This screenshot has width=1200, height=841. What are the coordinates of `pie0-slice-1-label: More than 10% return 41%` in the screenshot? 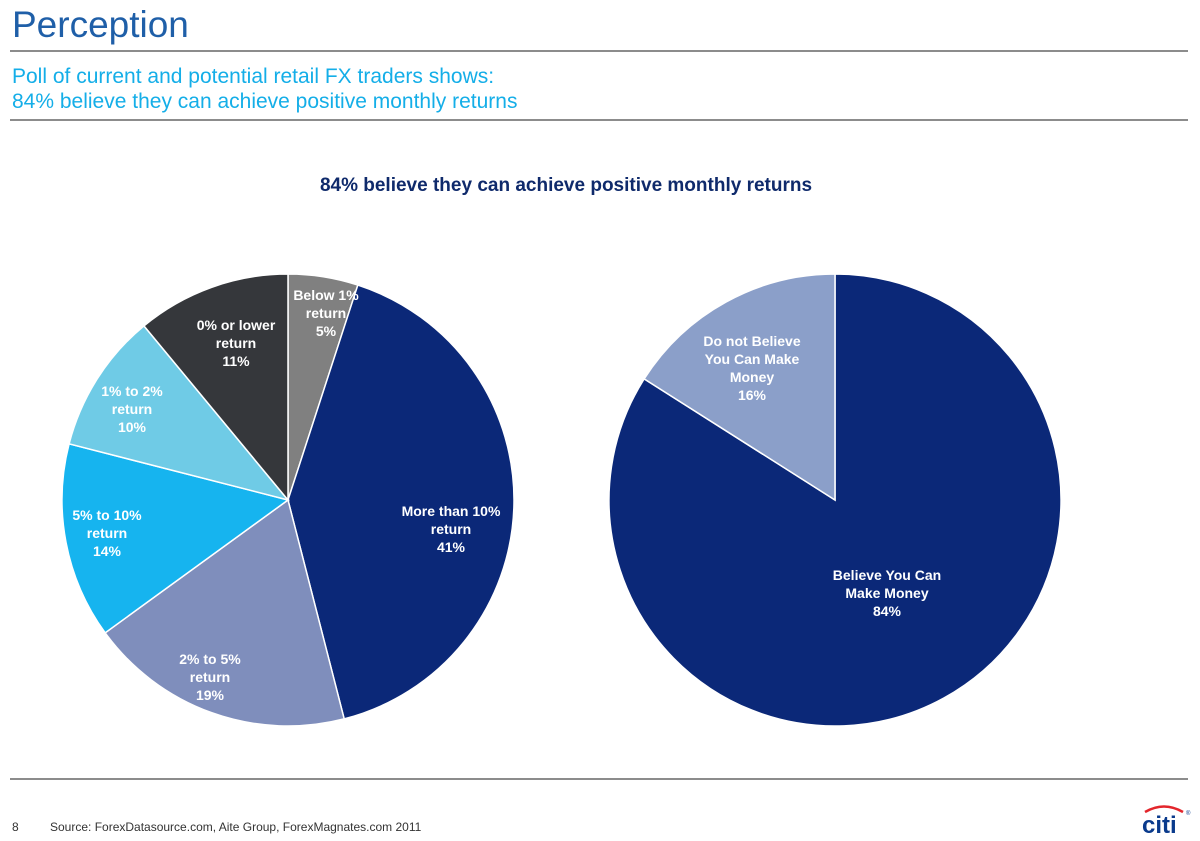 It's located at (451, 529).